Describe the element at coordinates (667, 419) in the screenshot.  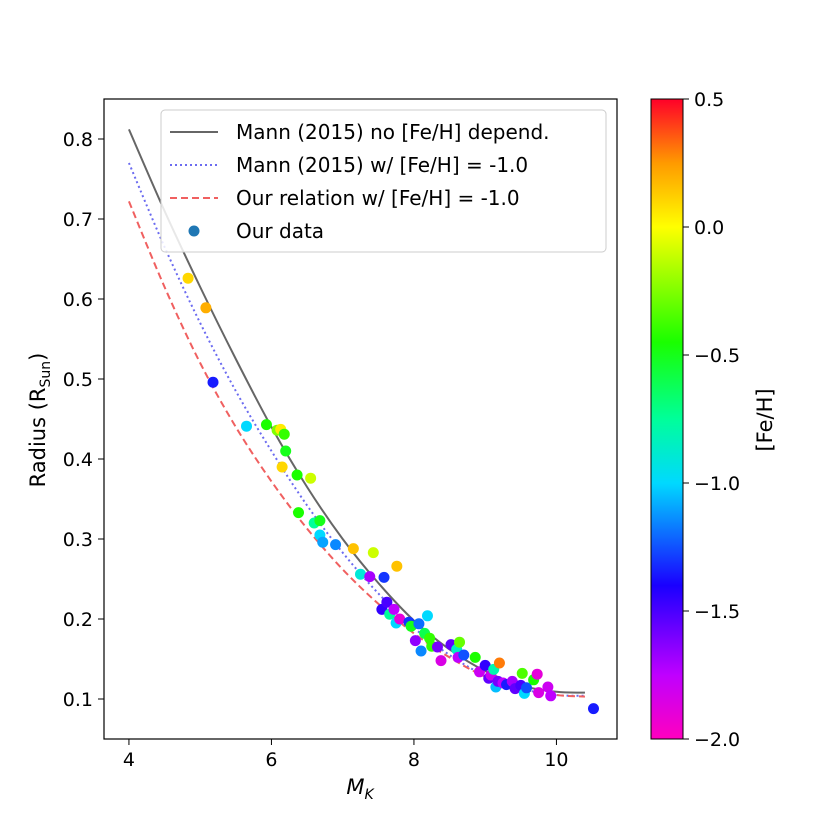
I see `colorbar` at that location.